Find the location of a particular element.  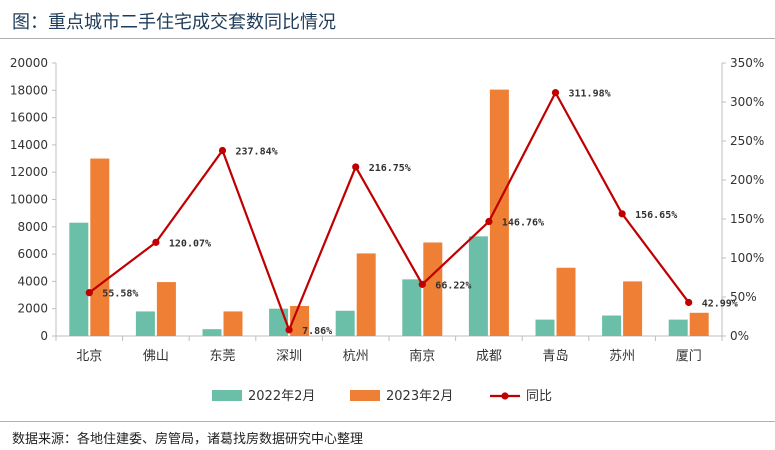

x-tick-label: 东莞 is located at coordinates (222, 356).